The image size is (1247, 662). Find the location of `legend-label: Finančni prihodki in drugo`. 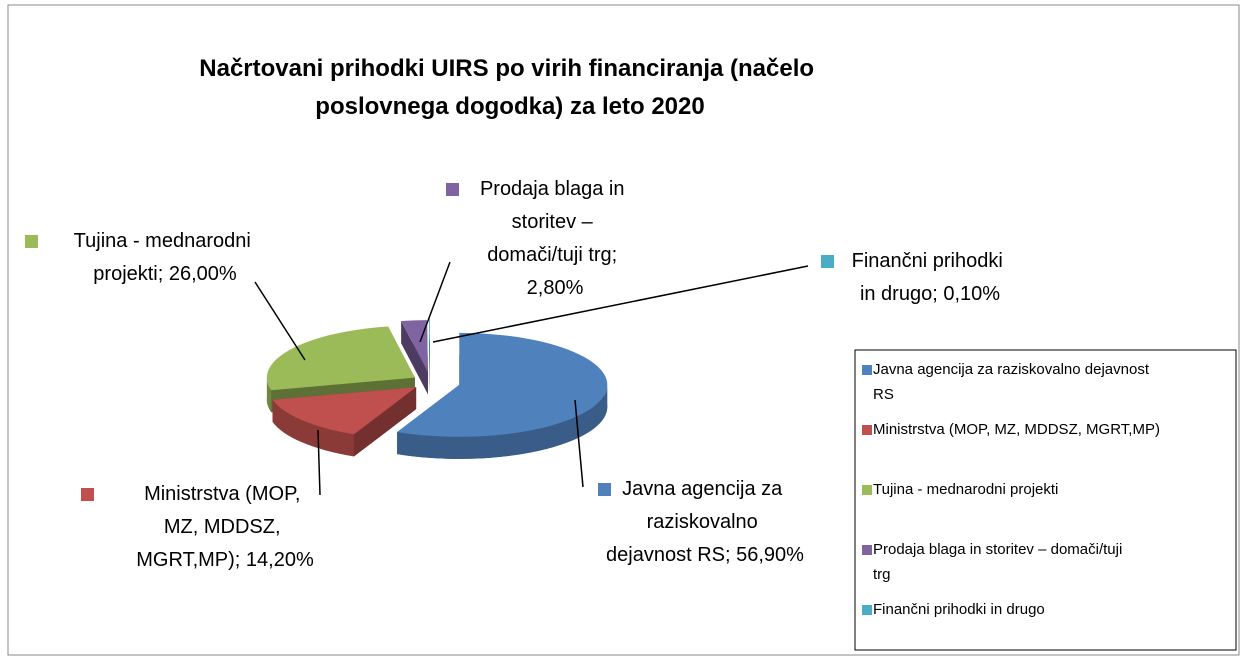

legend-label: Finančni prihodki in drugo is located at coordinates (959, 609).